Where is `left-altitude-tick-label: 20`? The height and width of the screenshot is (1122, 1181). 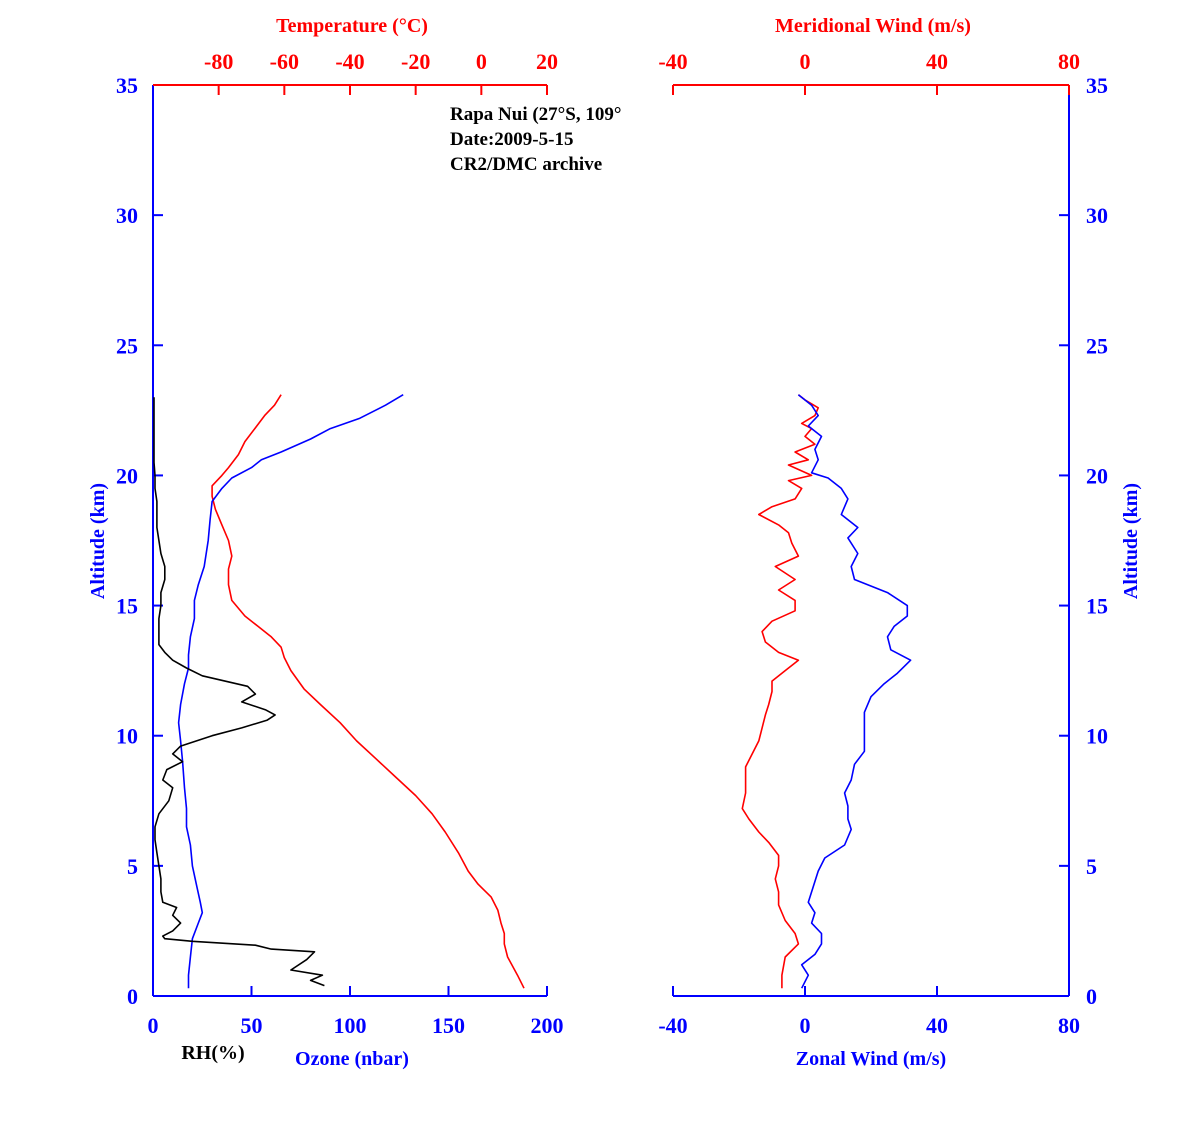
left-altitude-tick-label: 20 is located at coordinates (127, 475).